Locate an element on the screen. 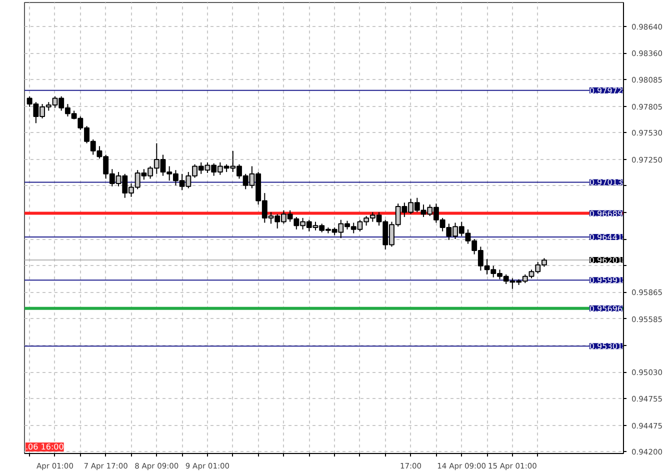 This screenshot has height=473, width=665. ref-line-label: 0.95696 is located at coordinates (606, 309).